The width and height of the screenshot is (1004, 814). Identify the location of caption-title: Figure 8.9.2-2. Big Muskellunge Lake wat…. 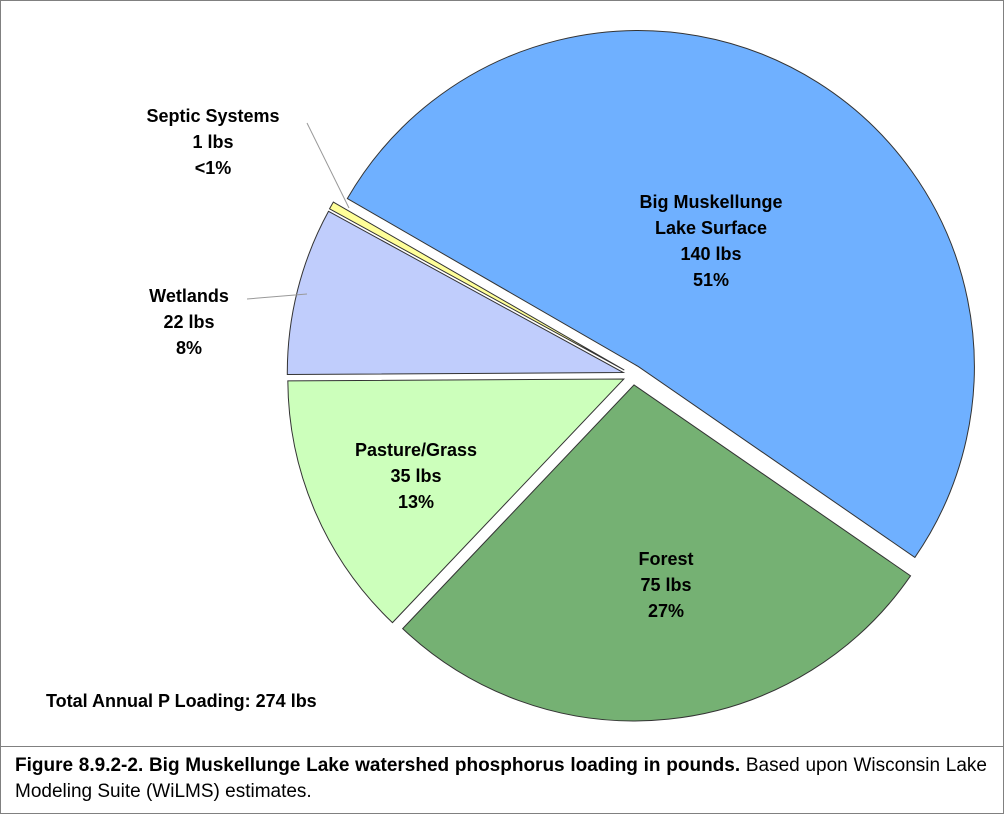
(378, 765).